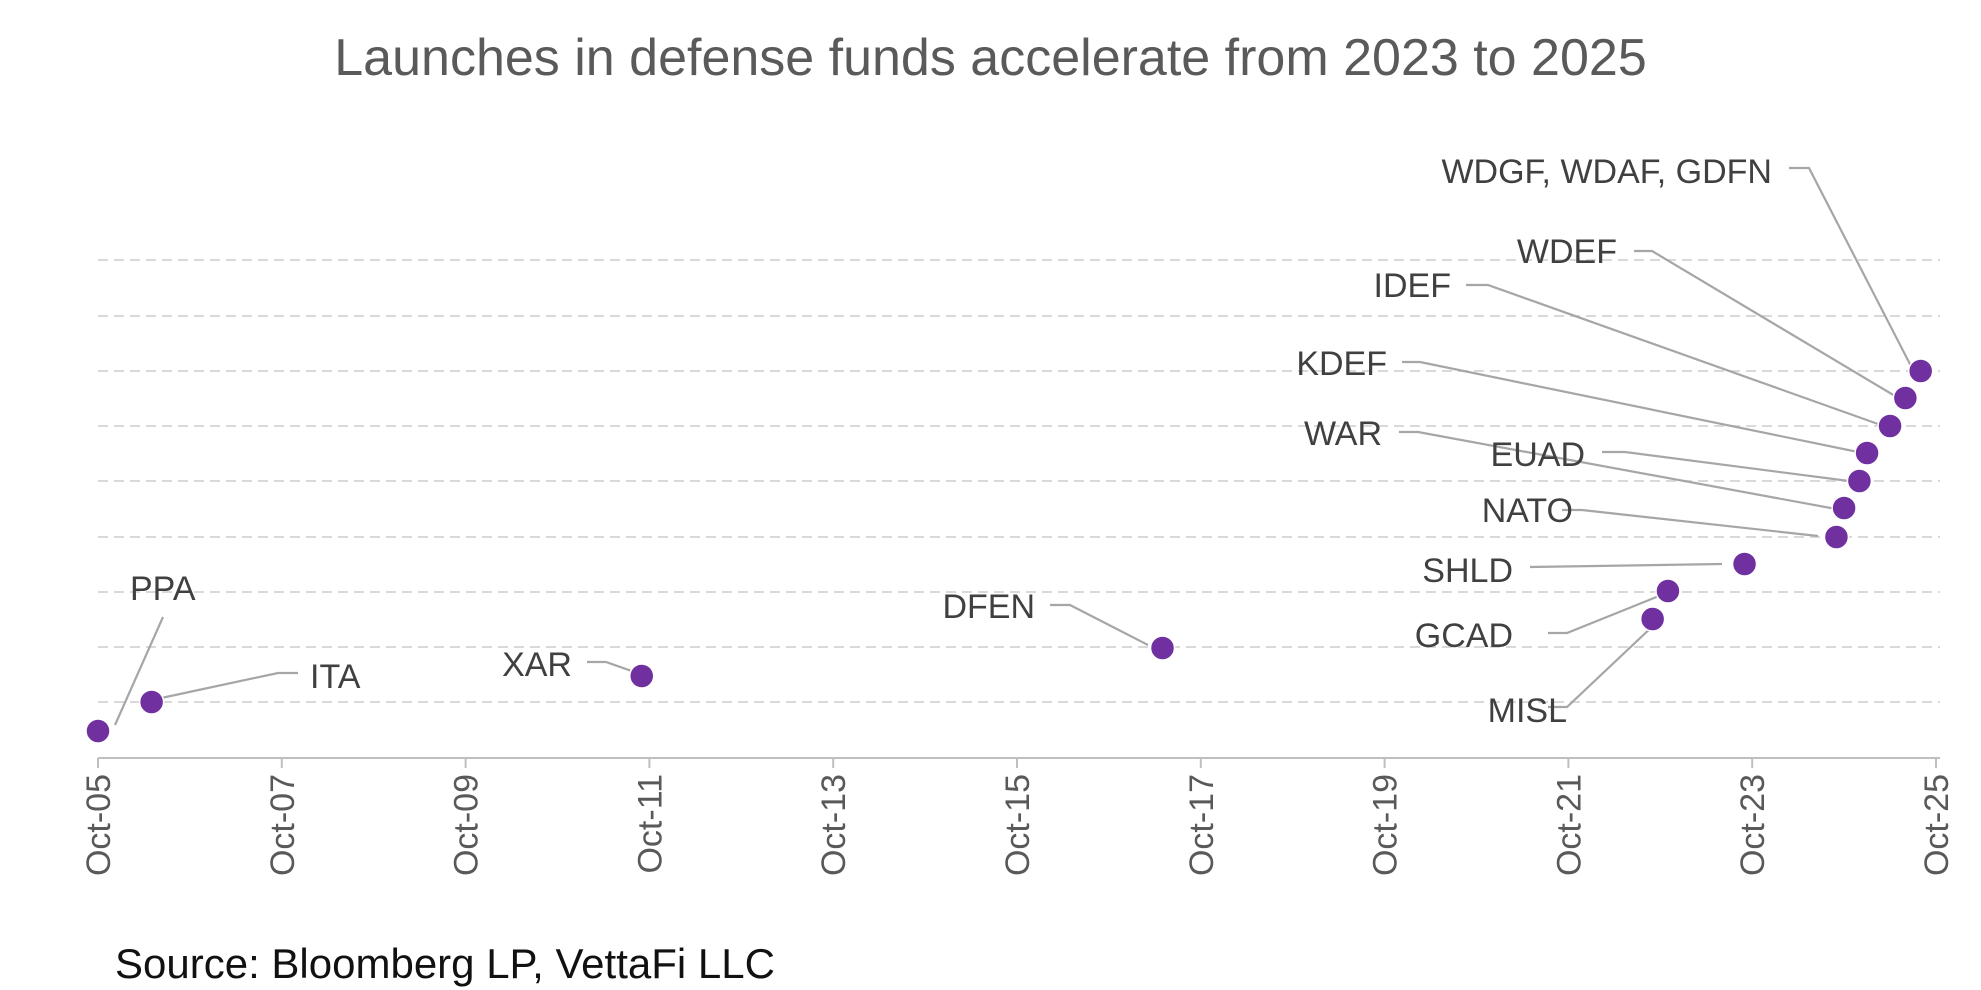 This screenshot has width=1981, height=990. What do you see at coordinates (98, 731) in the screenshot?
I see `data-point-ppa` at bounding box center [98, 731].